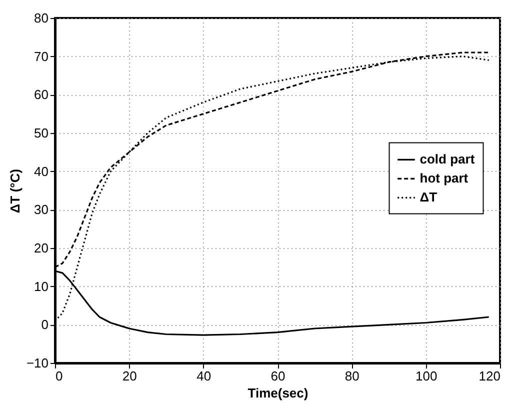  I want to click on y-tick-label: 50, so click(41, 133).